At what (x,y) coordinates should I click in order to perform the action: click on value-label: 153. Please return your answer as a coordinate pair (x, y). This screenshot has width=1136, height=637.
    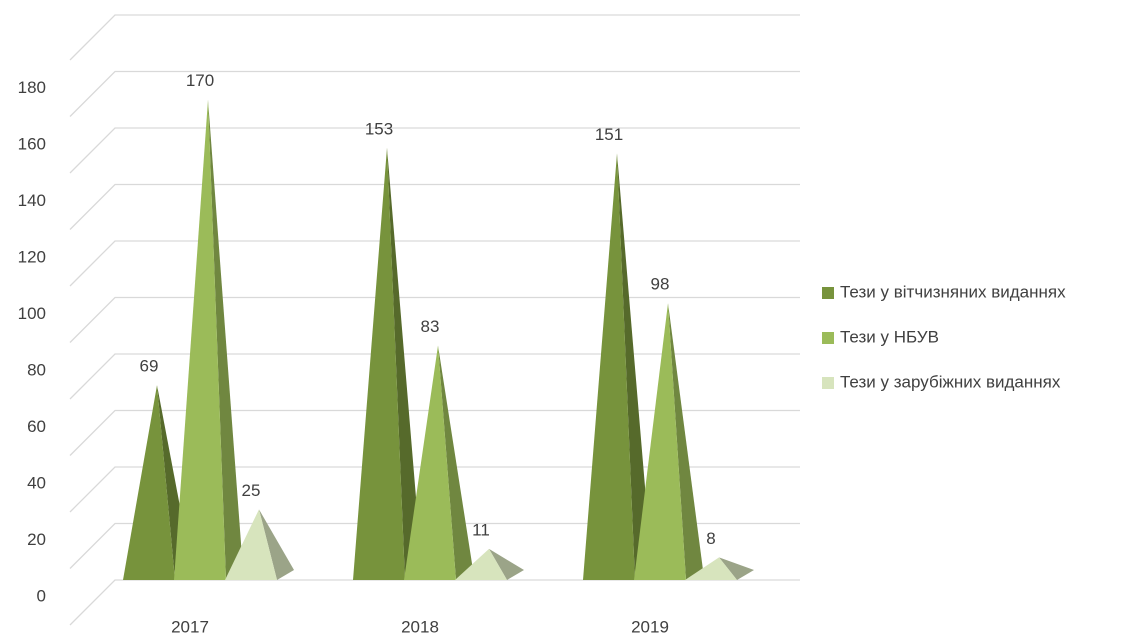
    Looking at the image, I should click on (379, 128).